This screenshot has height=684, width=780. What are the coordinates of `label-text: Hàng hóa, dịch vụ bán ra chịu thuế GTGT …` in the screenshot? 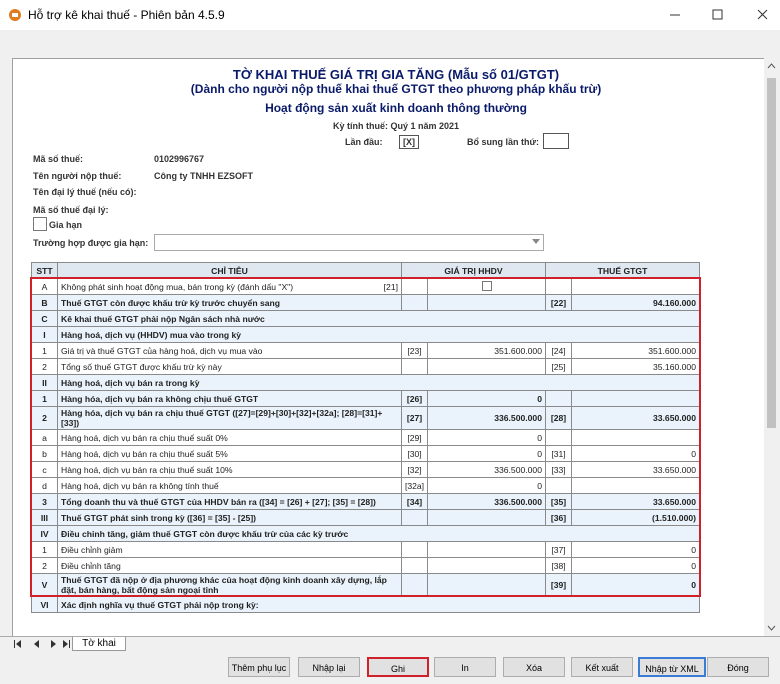 It's located at (222, 418).